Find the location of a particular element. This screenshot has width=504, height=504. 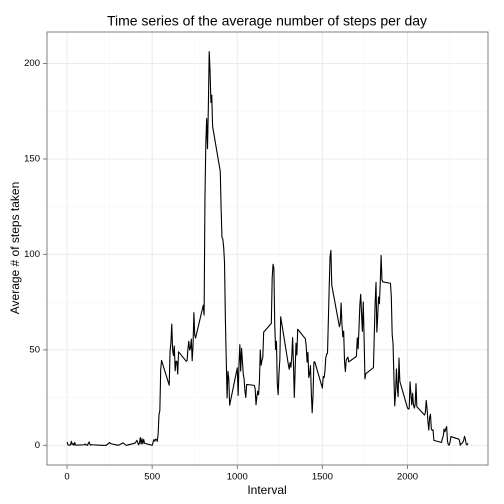

y-tick-label: 0 is located at coordinates (37, 445).